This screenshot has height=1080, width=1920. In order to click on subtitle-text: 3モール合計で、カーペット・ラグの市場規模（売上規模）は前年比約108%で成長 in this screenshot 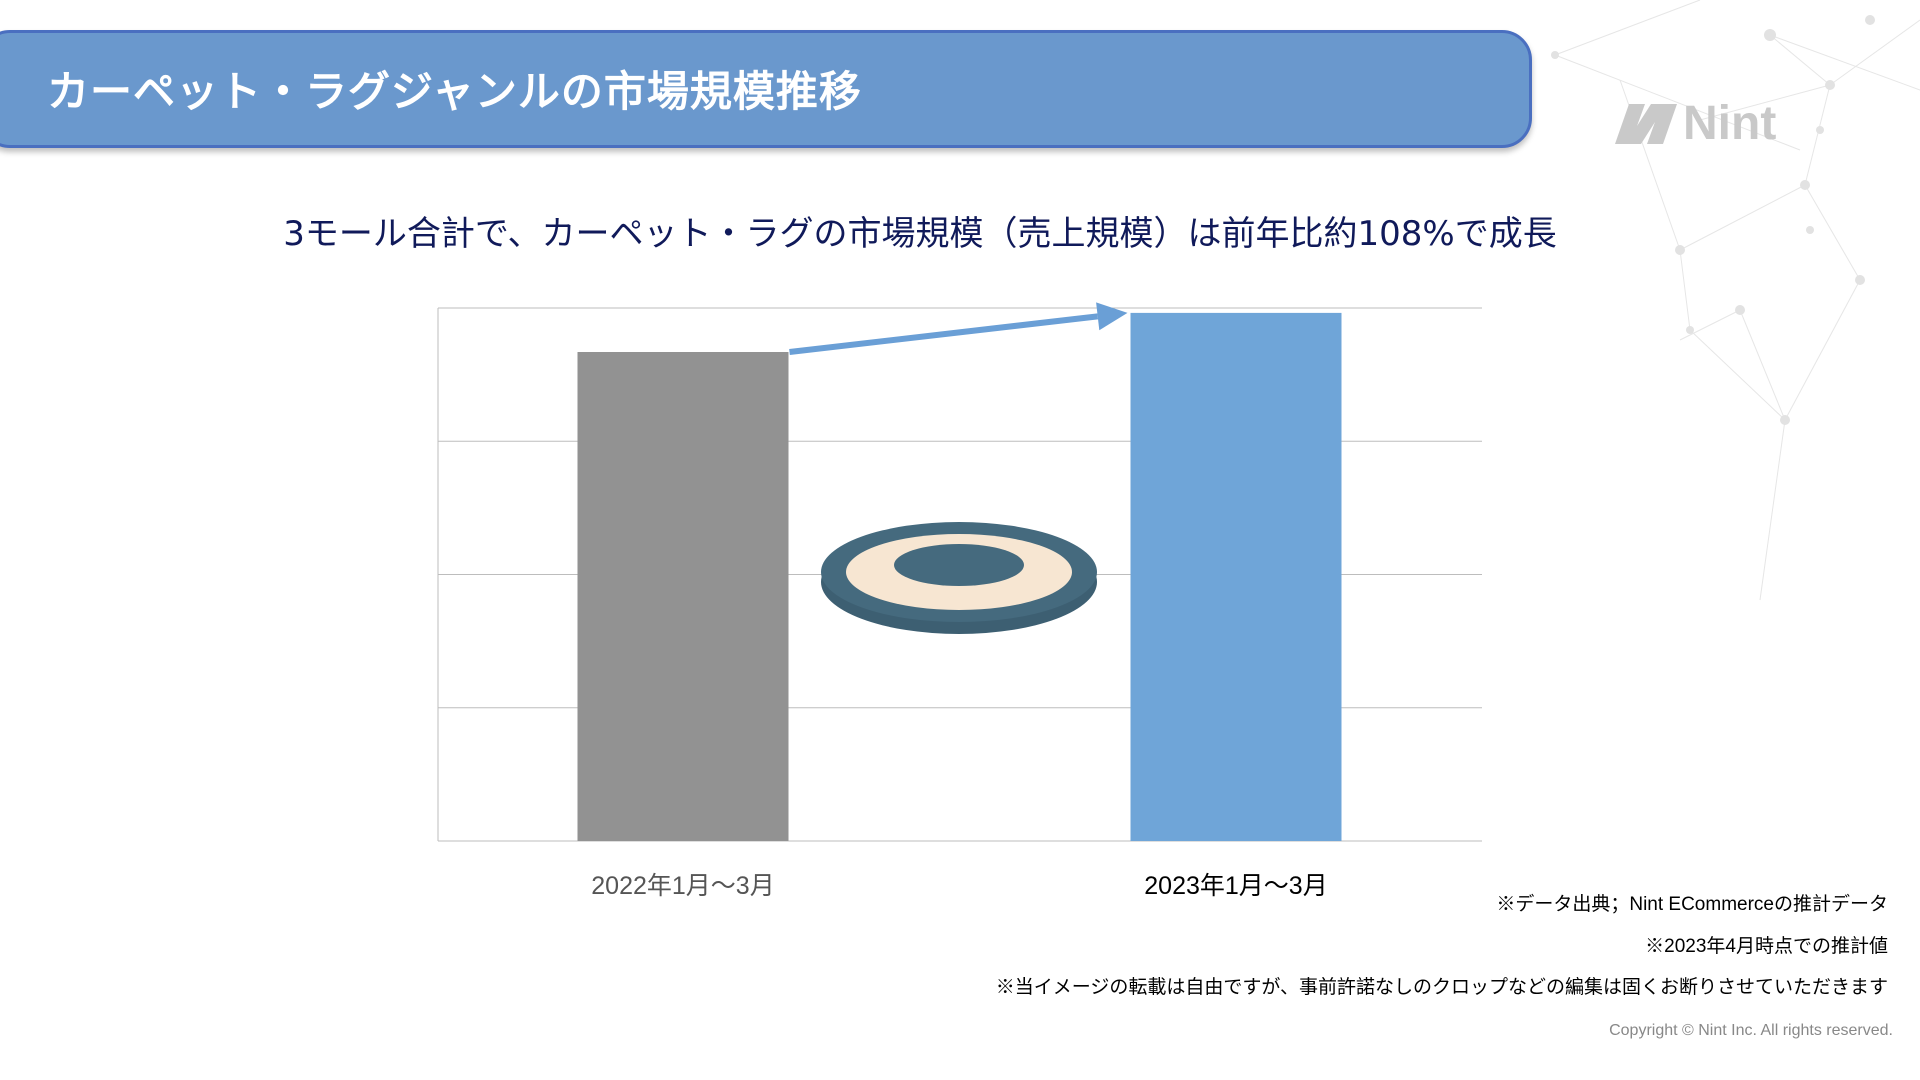, I will do `click(920, 234)`.